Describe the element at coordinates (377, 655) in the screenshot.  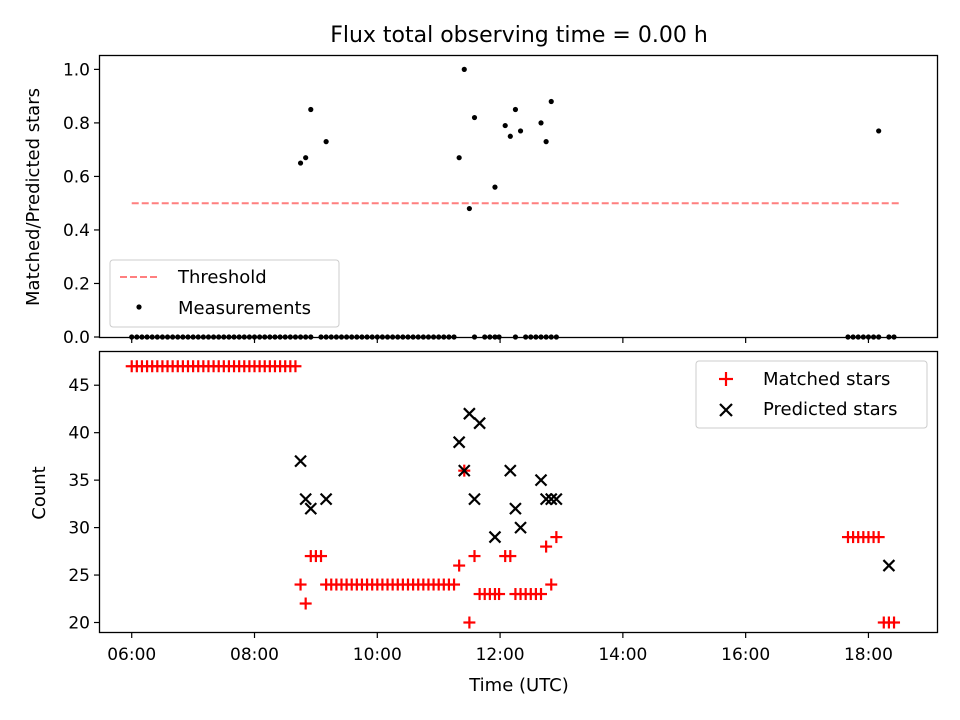
I see `x-tick-label: 10:00` at that location.